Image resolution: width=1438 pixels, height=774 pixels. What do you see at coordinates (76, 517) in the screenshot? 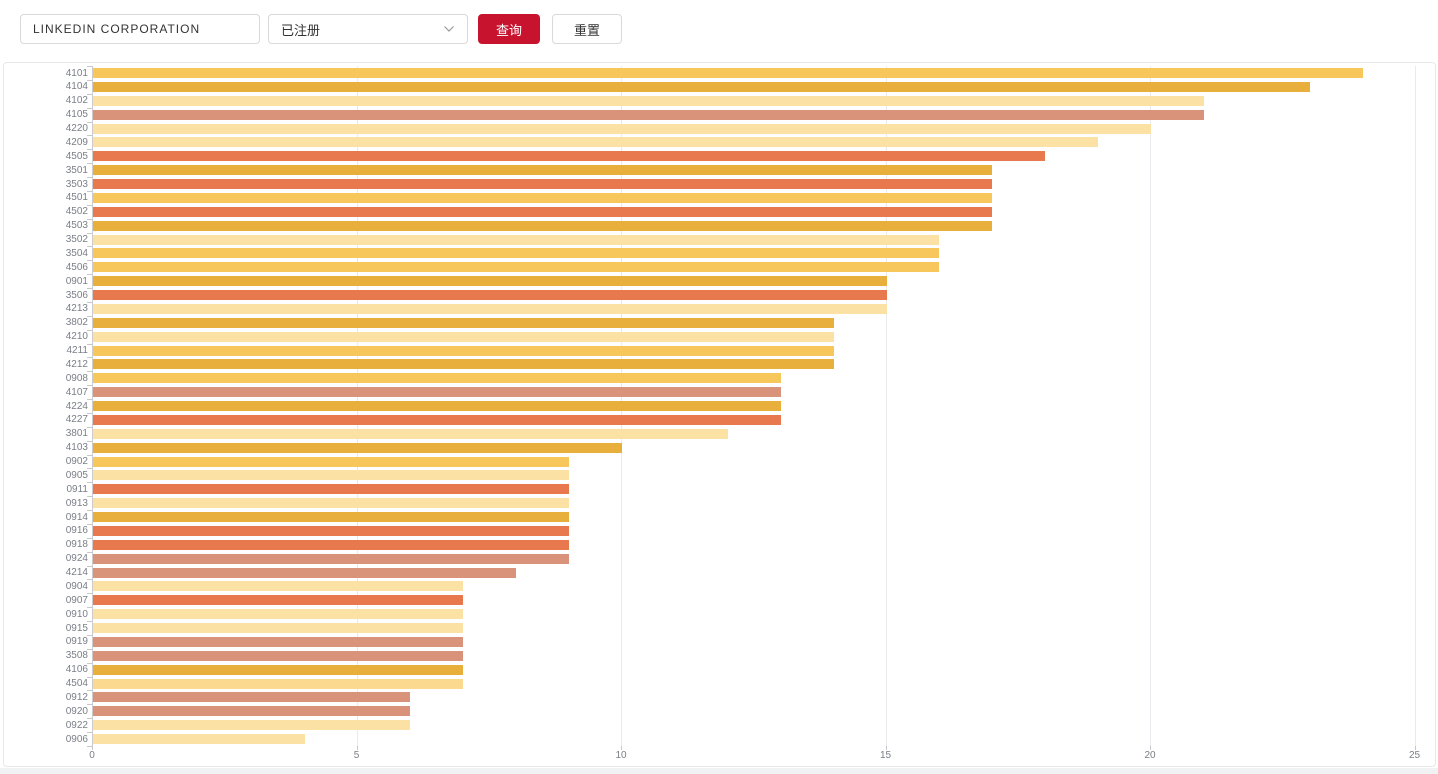
I see `y-axis-label: 0914` at bounding box center [76, 517].